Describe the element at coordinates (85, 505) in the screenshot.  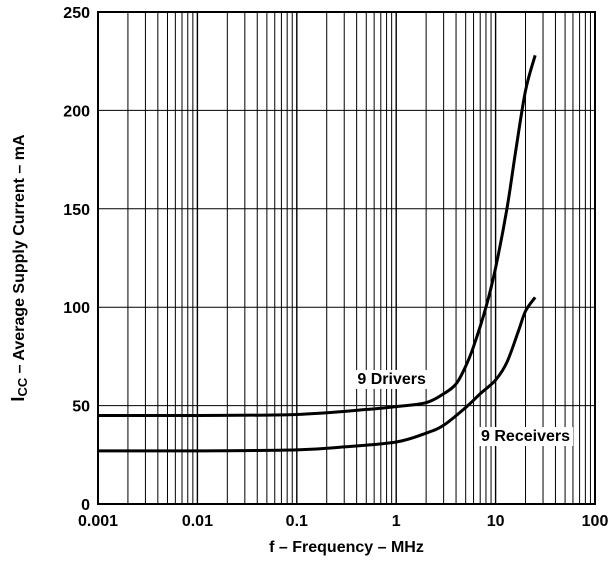
I see `y-tick-label: 0` at that location.